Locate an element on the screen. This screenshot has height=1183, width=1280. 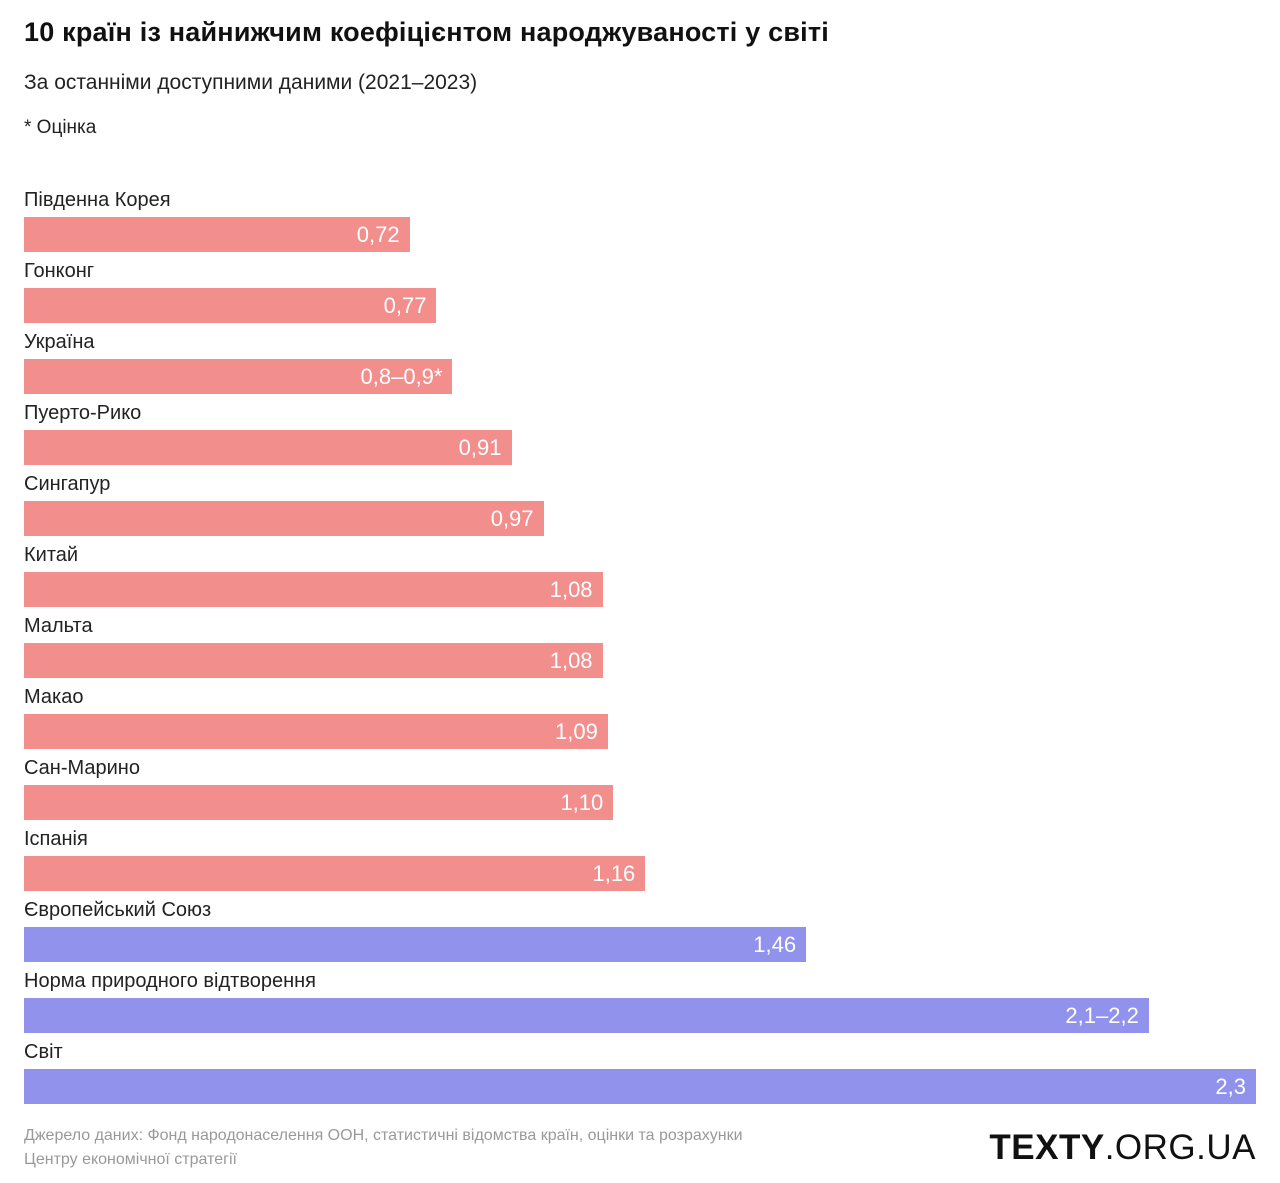
bar: 0,77 is located at coordinates (230, 305).